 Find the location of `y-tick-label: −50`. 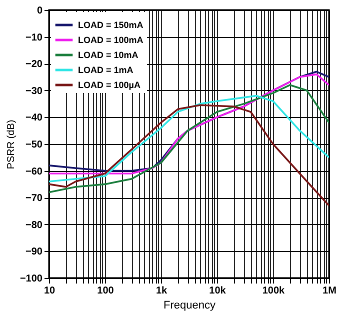

y-tick-label: −50 is located at coordinates (34, 145).